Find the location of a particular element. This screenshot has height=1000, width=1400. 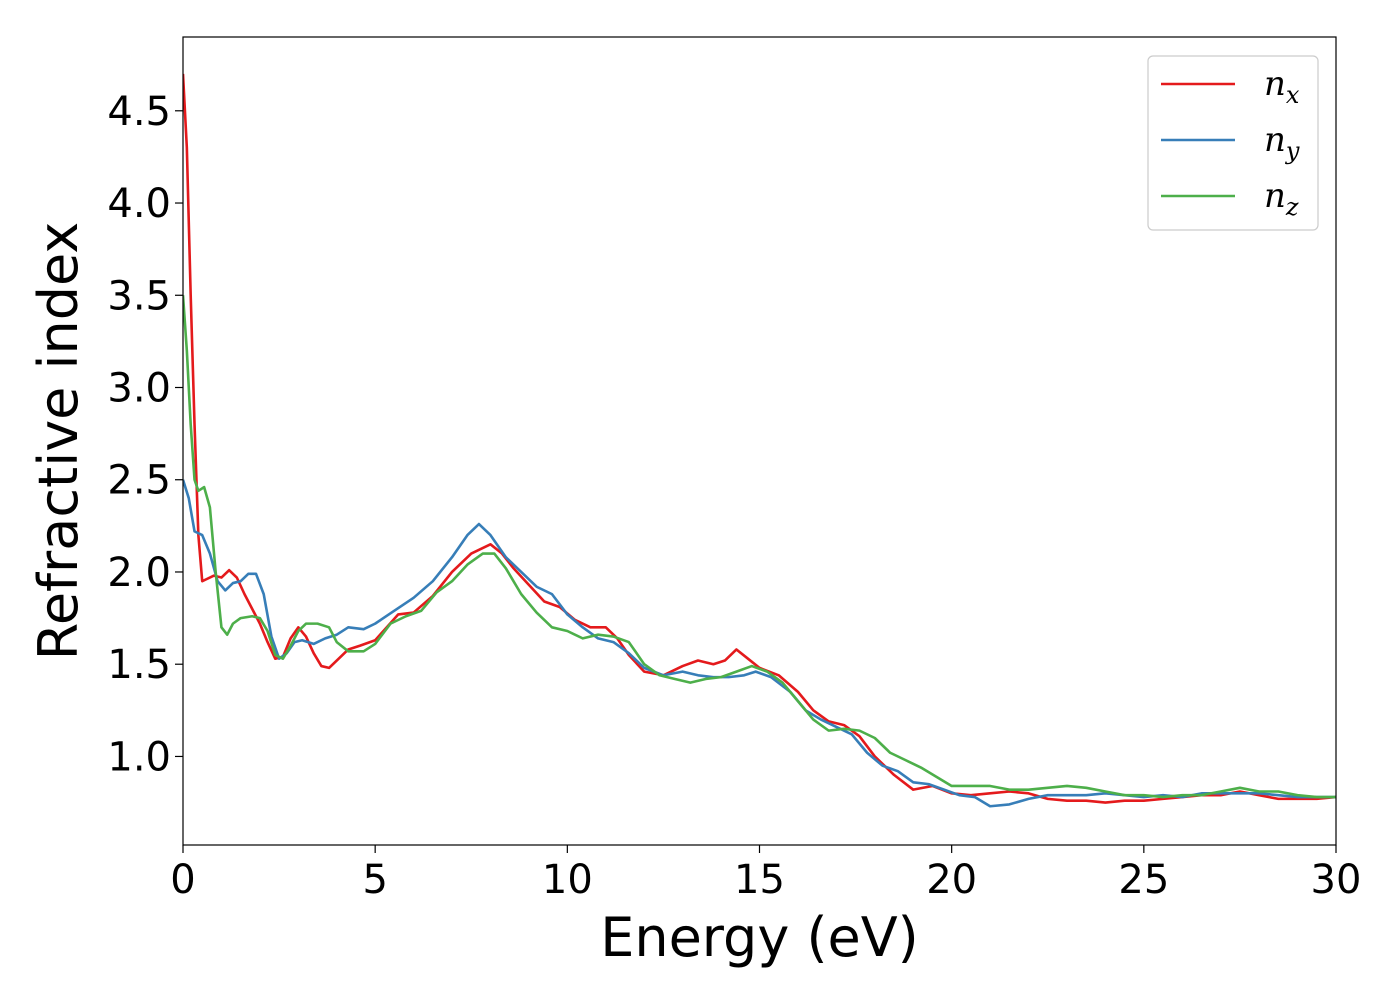

y-tick-label: 2.5 is located at coordinates (139, 481).